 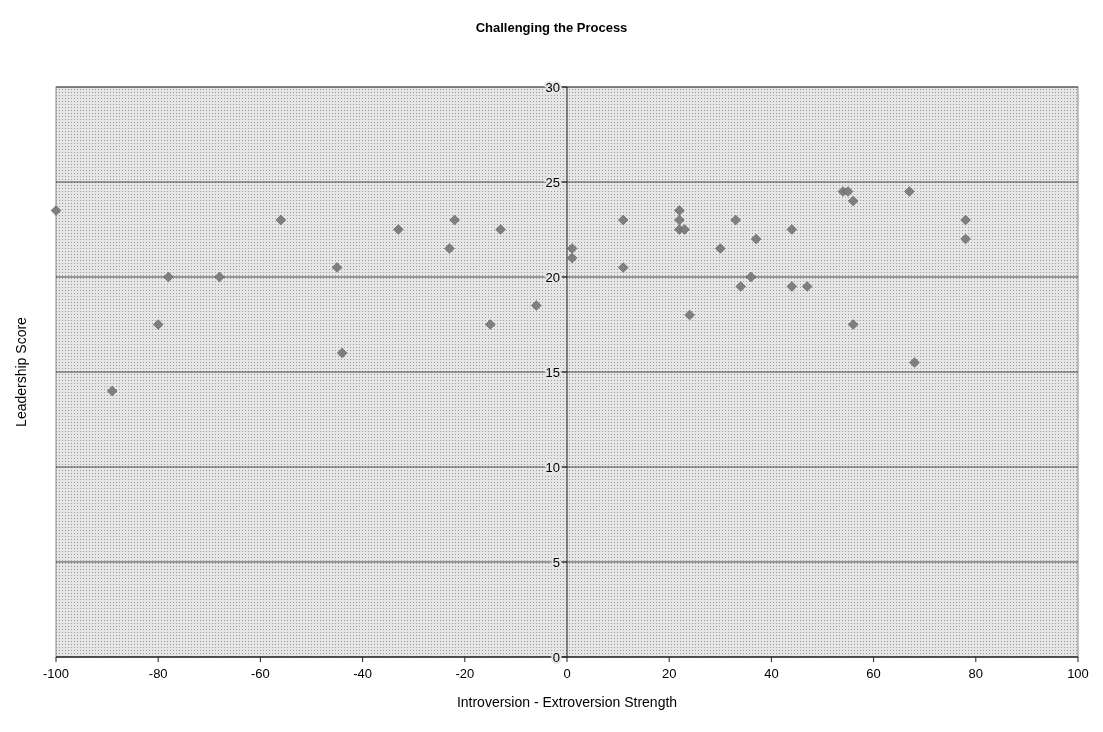 I want to click on x-tick-label: -40, so click(x=362, y=673).